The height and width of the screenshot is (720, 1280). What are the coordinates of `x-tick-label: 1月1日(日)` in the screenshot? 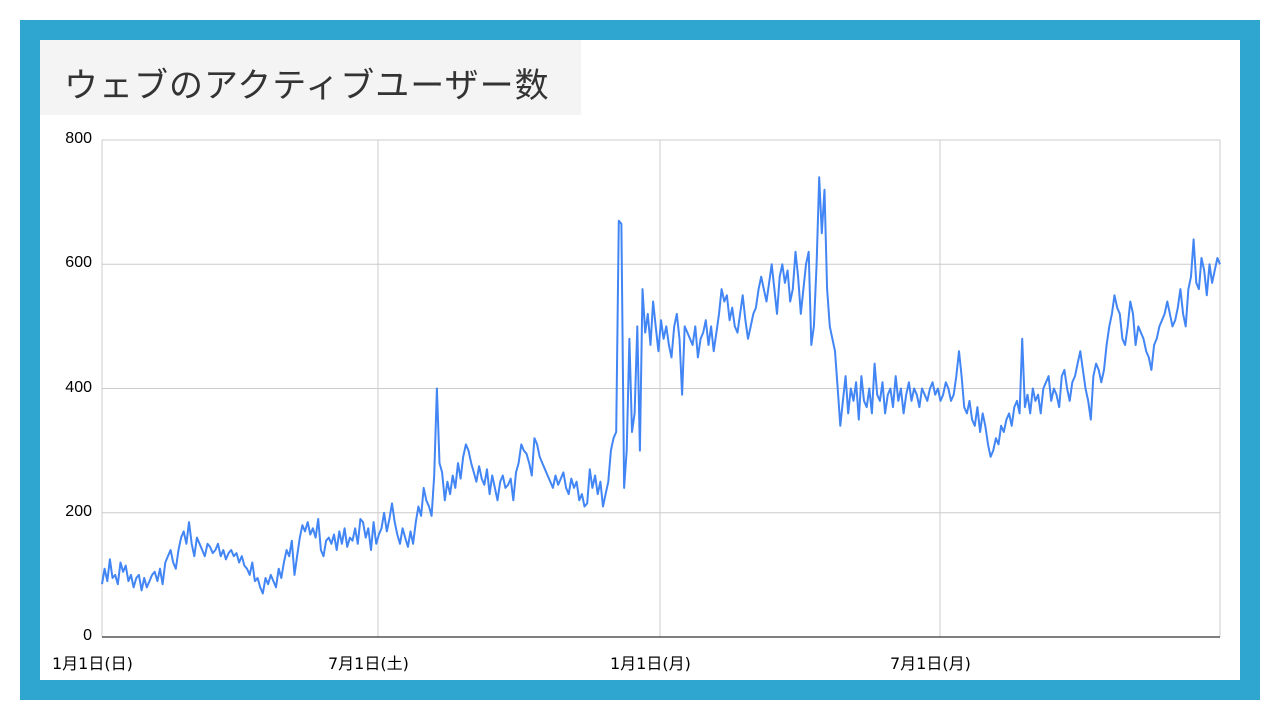 It's located at (92, 663).